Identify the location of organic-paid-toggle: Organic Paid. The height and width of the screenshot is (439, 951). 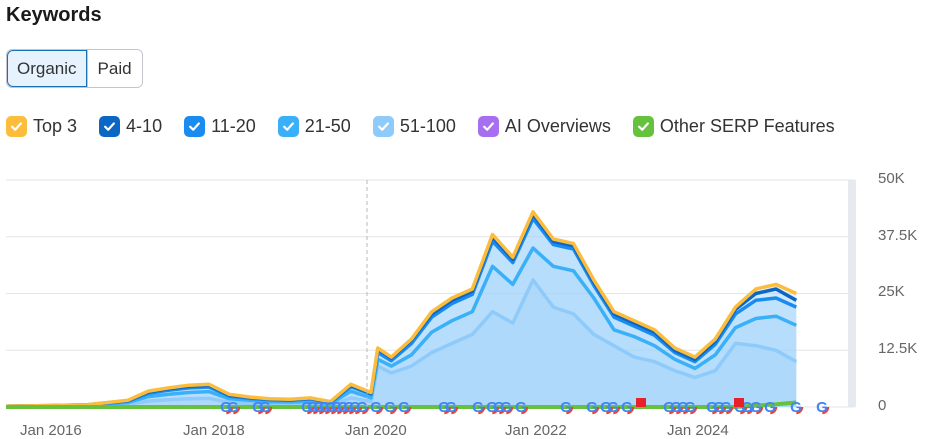
(74, 68).